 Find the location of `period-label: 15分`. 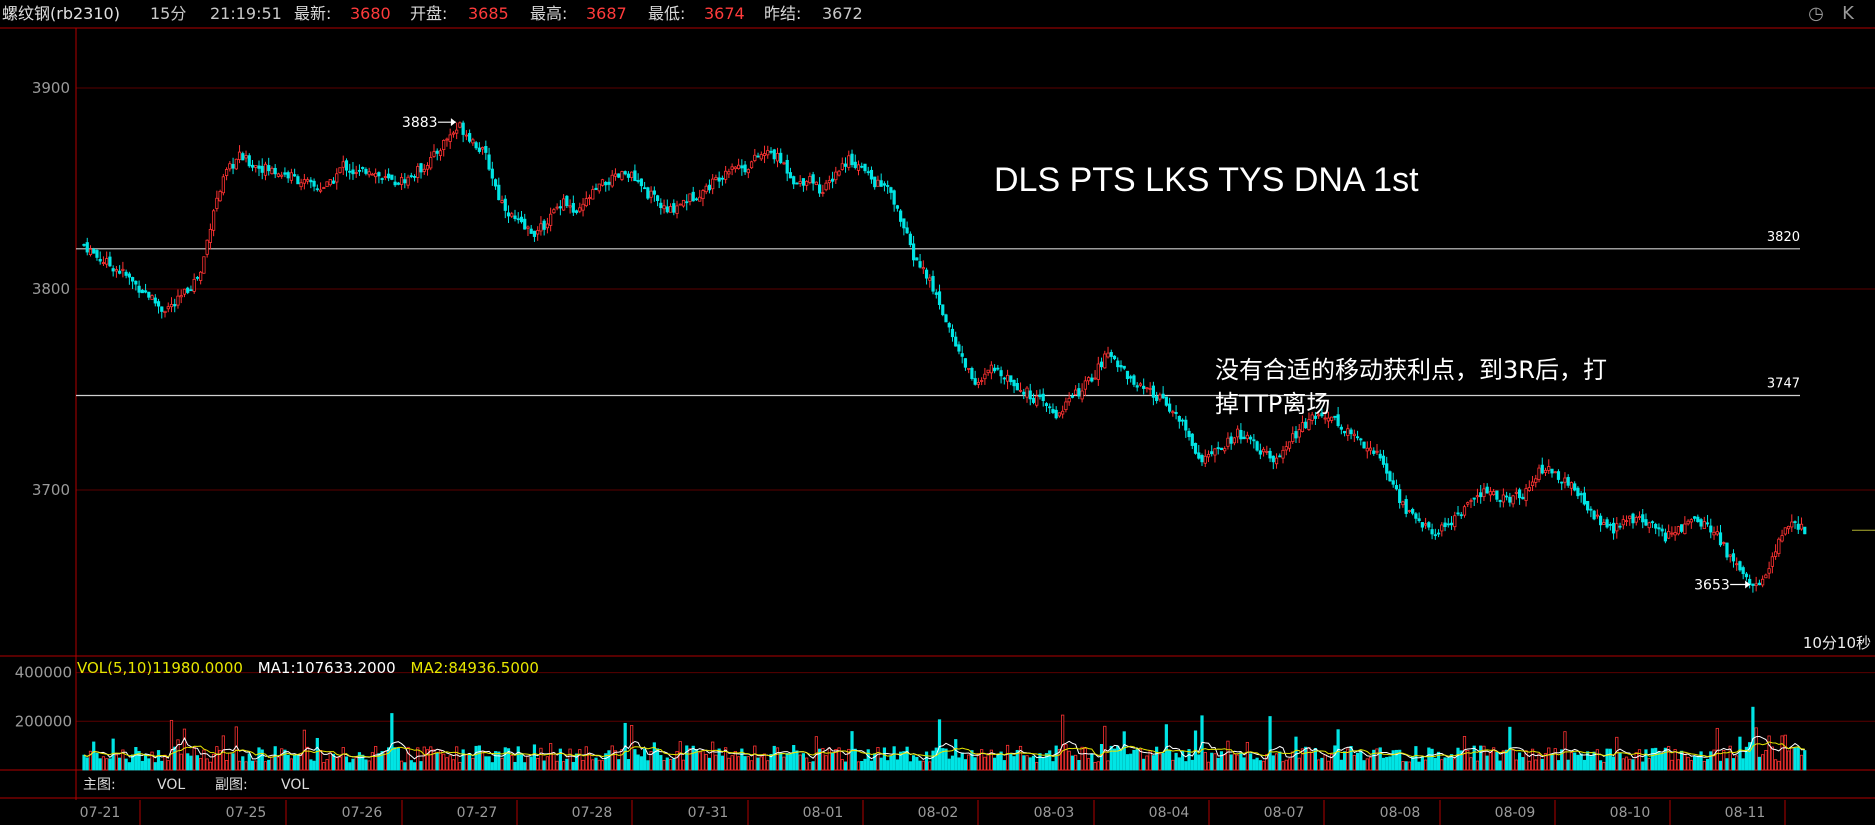

period-label: 15分 is located at coordinates (168, 13).